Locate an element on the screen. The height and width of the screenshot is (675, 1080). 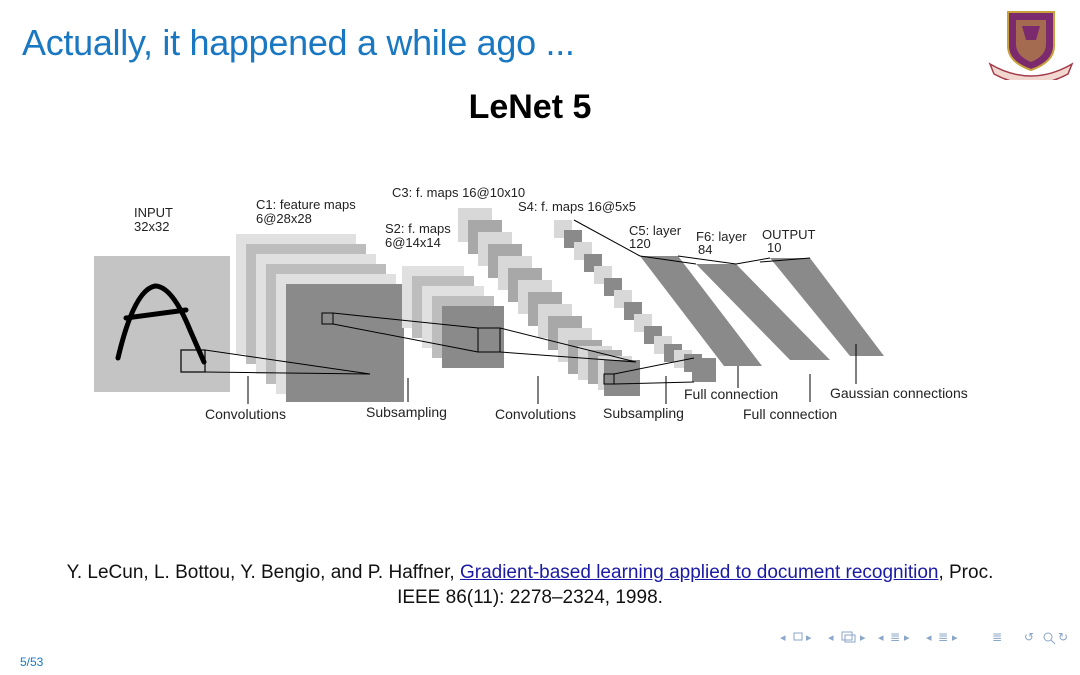
section-icon: ◂ ≣ ▸ is located at coordinates (942, 637).